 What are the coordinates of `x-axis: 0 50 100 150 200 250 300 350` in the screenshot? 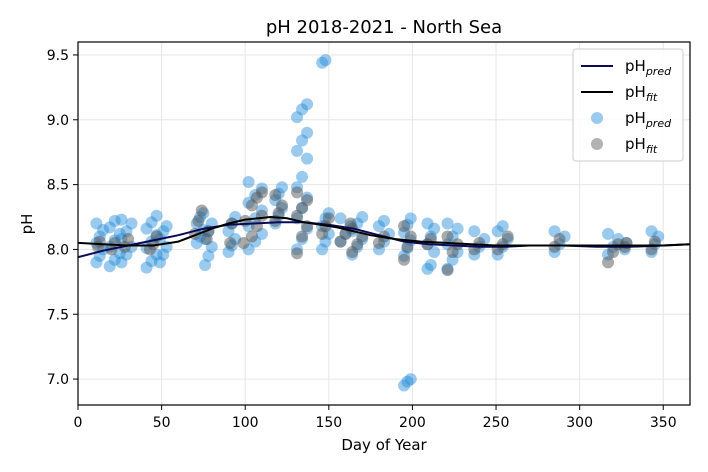 It's located at (375, 418).